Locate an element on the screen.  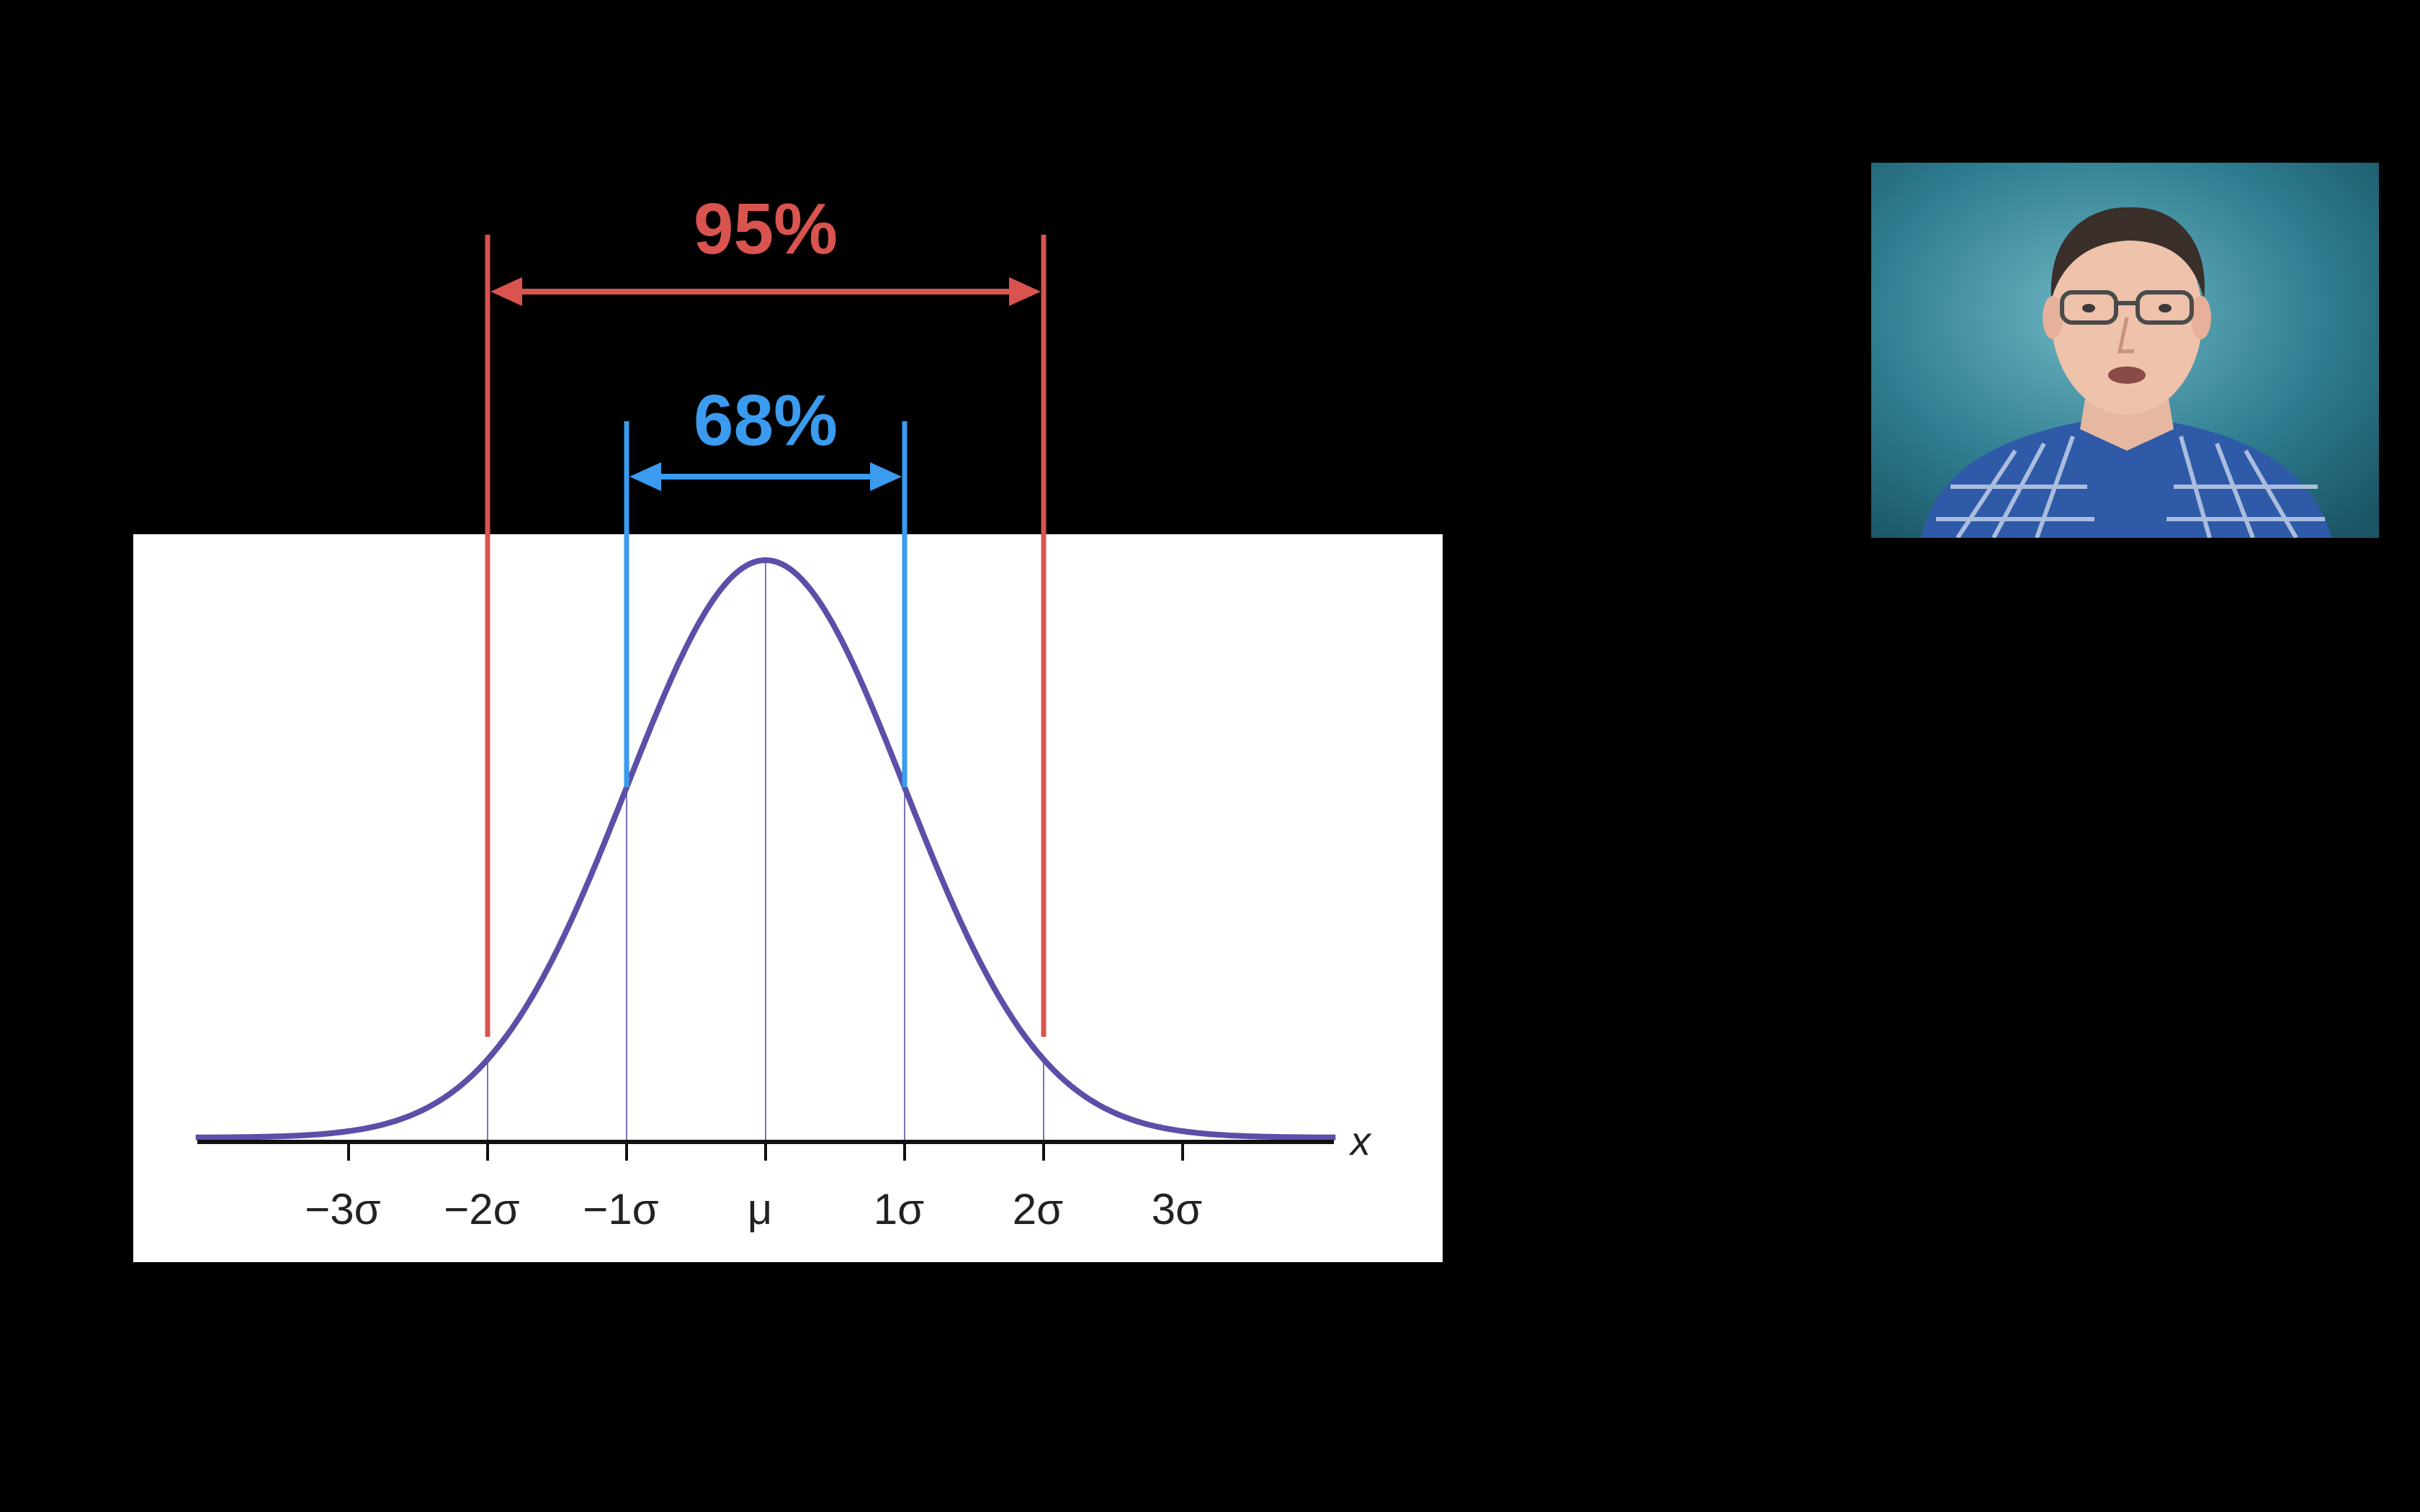
presenter-video-icon is located at coordinates (2125, 350).